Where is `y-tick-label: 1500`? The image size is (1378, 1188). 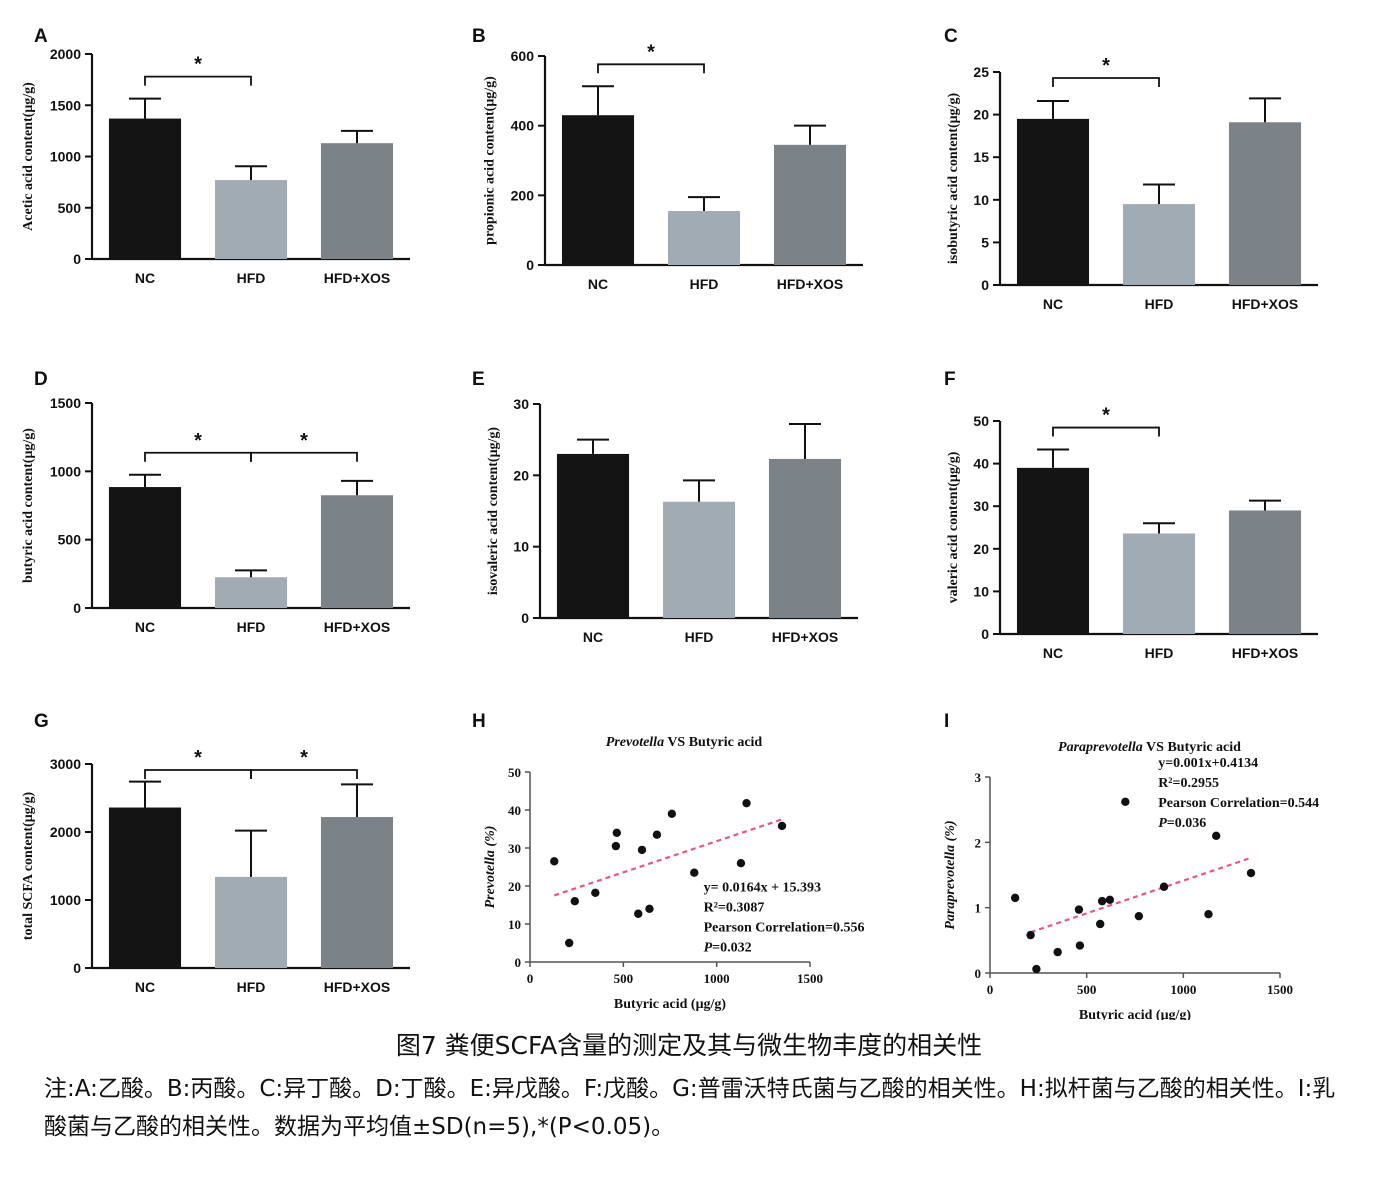 y-tick-label: 1500 is located at coordinates (65, 403).